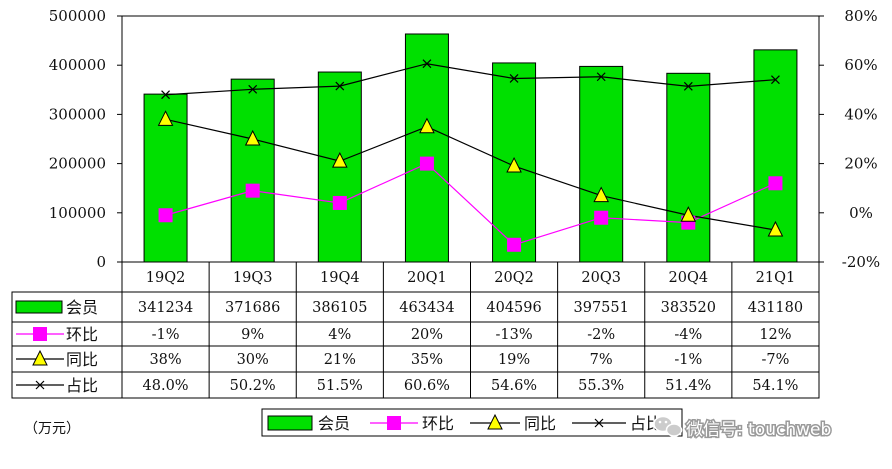 Image resolution: width=892 pixels, height=469 pixels. What do you see at coordinates (860, 65) in the screenshot?
I see `y-right-tick-label: 60%` at bounding box center [860, 65].